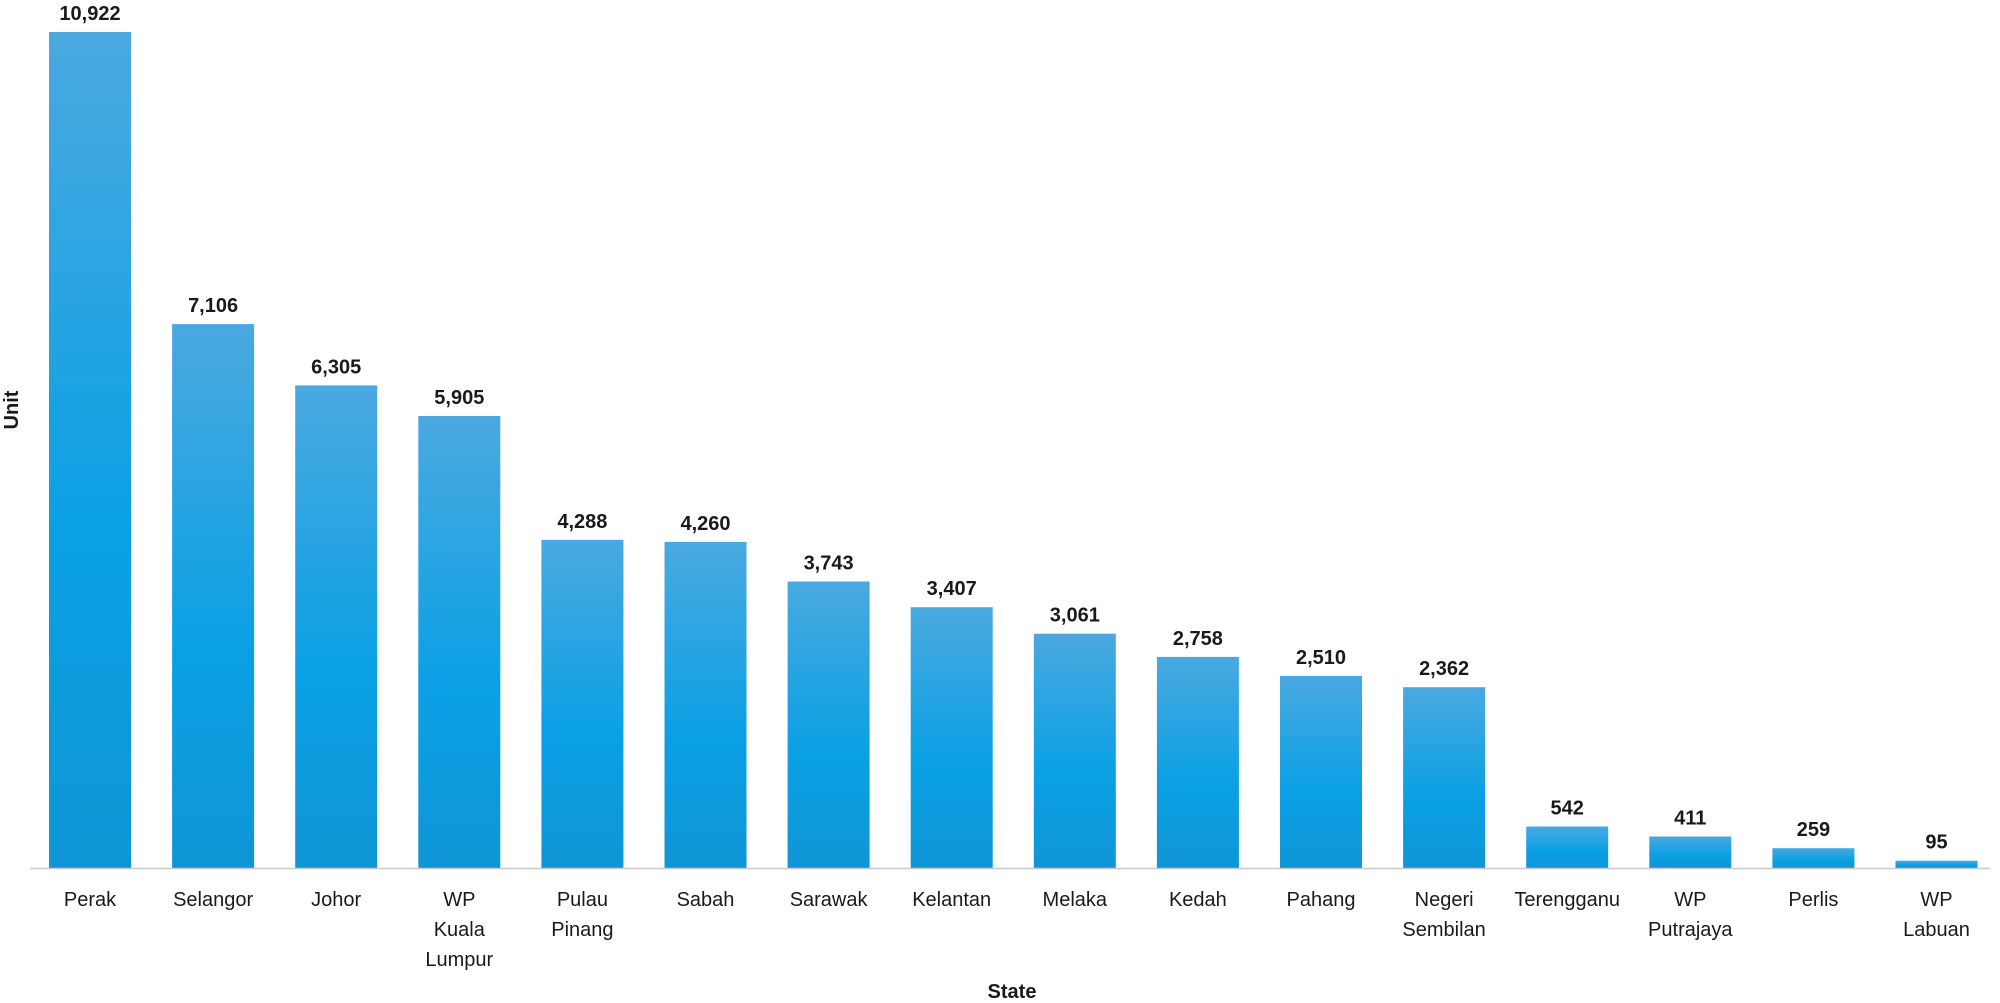 This screenshot has width=2000, height=1003. I want to click on x-tick-label-line: Labuan, so click(1936, 930).